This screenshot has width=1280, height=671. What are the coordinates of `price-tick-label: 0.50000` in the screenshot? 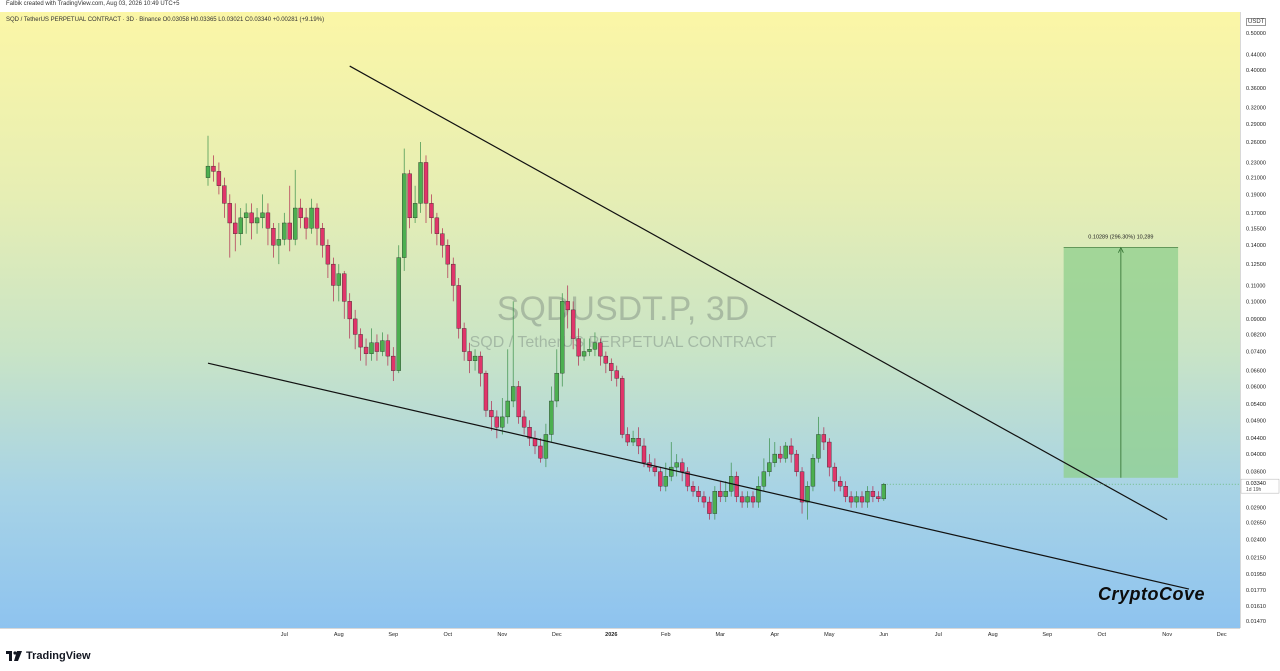 It's located at (1256, 34).